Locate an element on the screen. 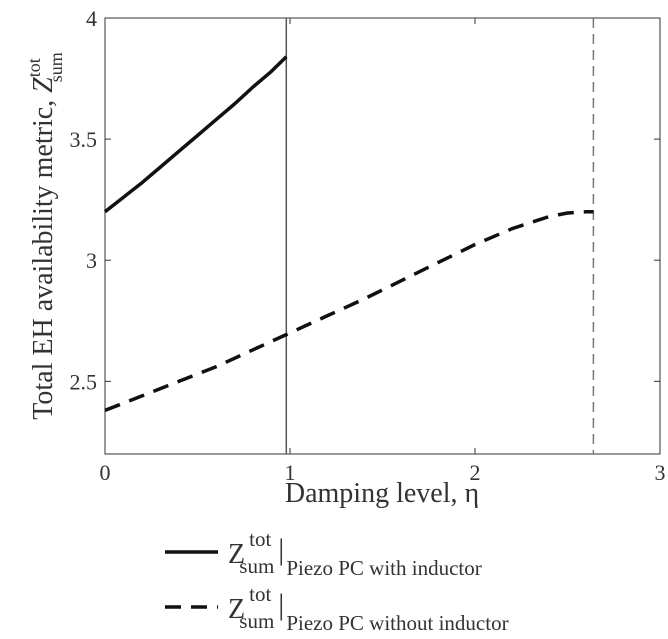  y-tick-label: 3 is located at coordinates (91, 260).